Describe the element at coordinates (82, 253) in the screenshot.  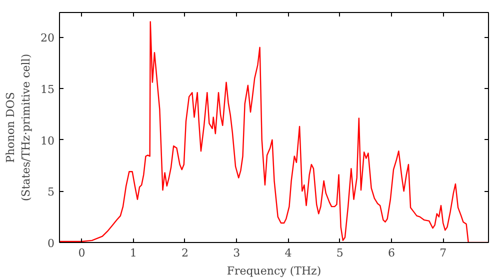
I see `x-tick-label: 0` at that location.